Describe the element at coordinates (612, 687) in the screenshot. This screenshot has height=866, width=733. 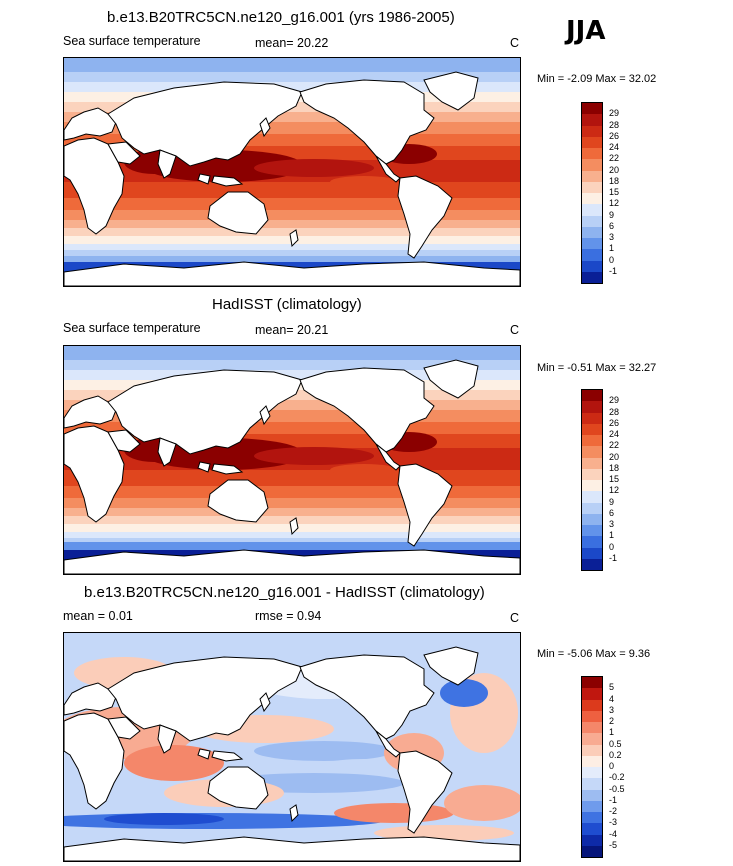
I see `colorbar-tick-label: 5` at that location.